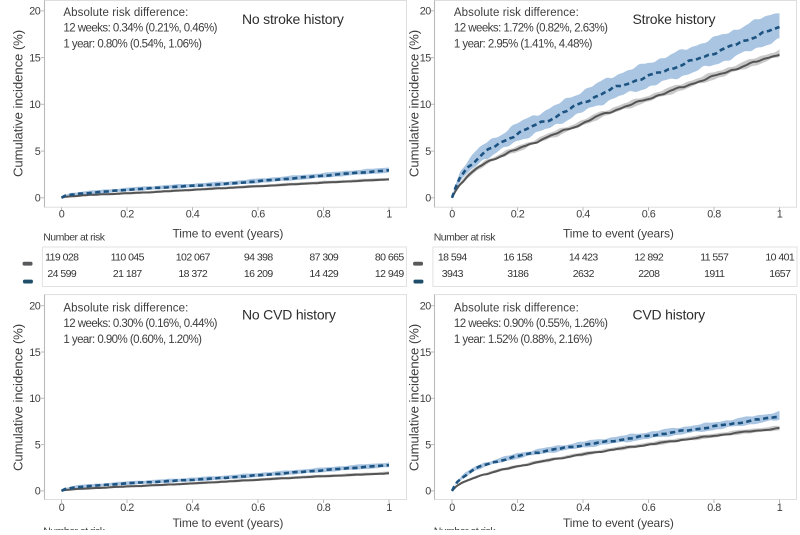 Image resolution: width=800 pixels, height=535 pixels. What do you see at coordinates (453, 274) in the screenshot?
I see `svg-text: 3943` at bounding box center [453, 274].